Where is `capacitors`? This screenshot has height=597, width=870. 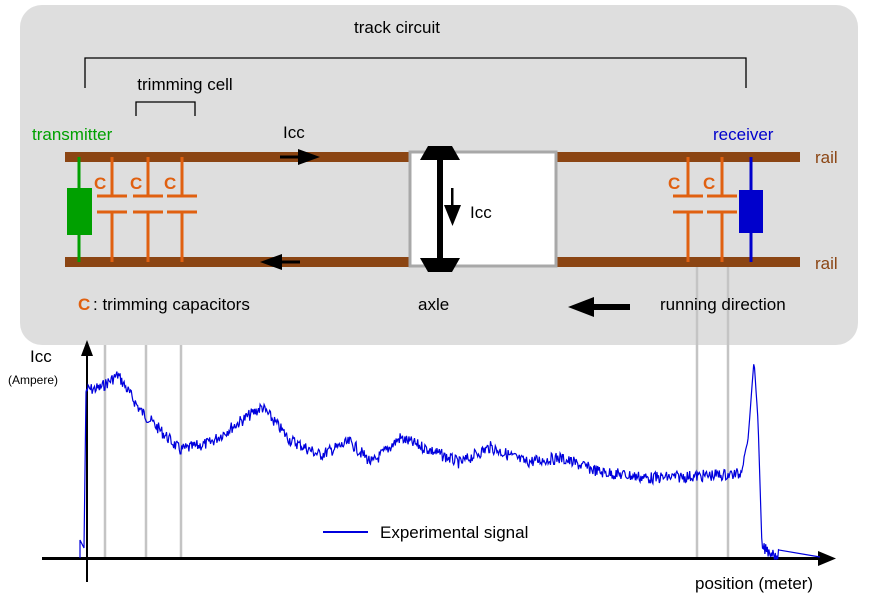
capacitors is located at coordinates (417, 209).